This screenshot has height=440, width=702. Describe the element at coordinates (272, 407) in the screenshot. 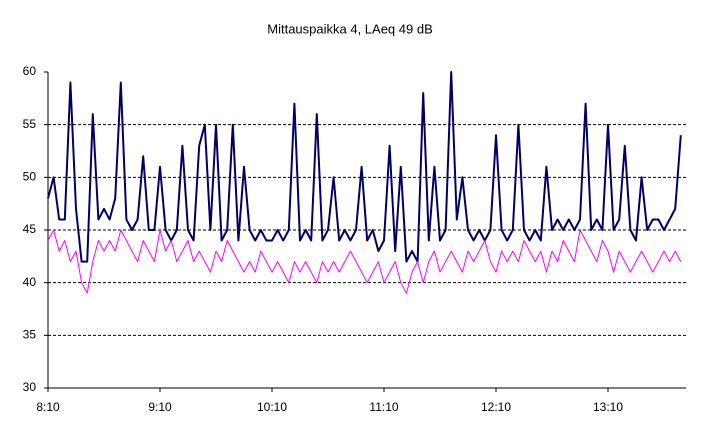

I see `x-tick-label: 10:10` at that location.